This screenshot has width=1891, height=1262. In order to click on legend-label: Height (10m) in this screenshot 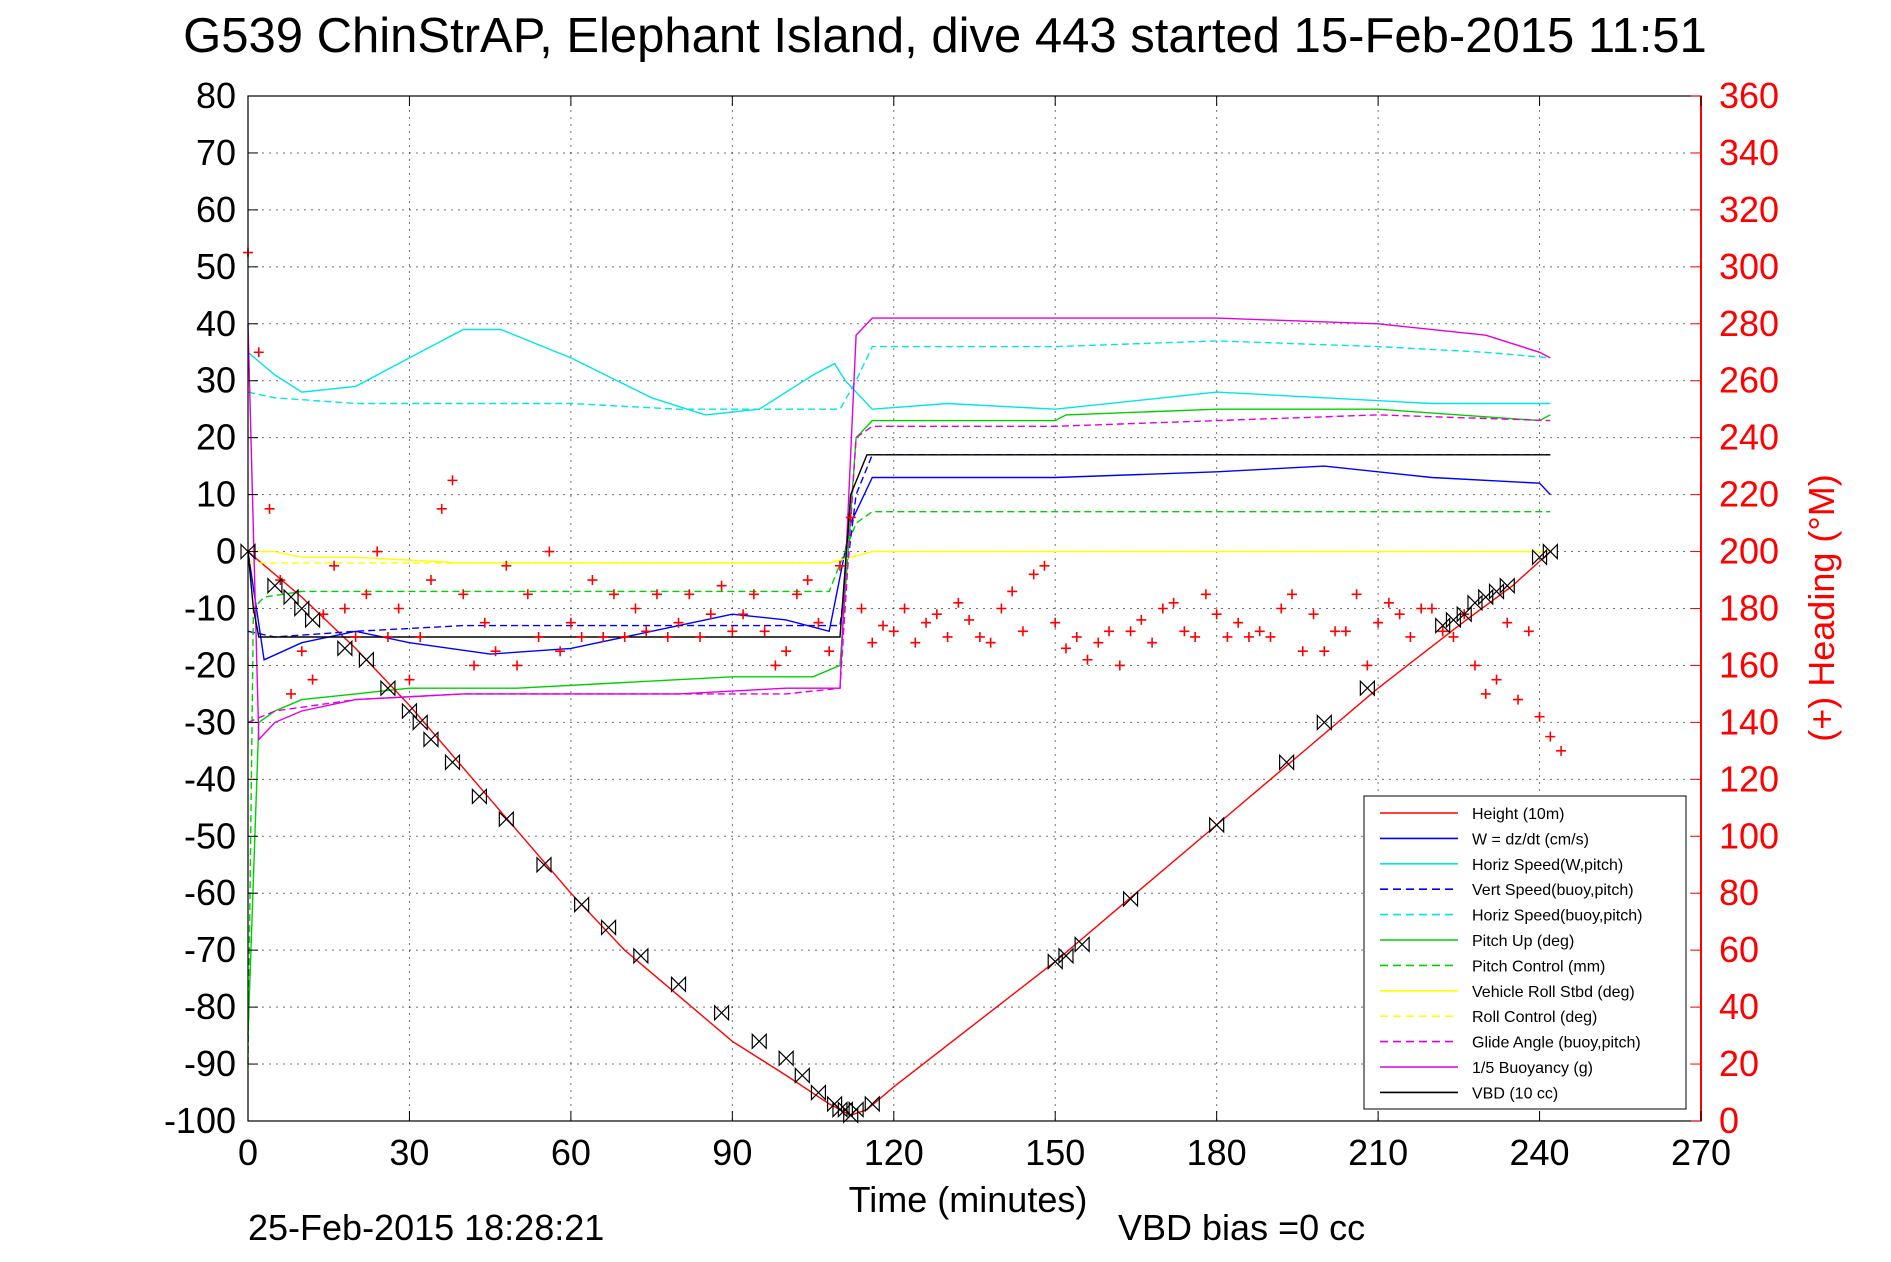, I will do `click(1518, 814)`.